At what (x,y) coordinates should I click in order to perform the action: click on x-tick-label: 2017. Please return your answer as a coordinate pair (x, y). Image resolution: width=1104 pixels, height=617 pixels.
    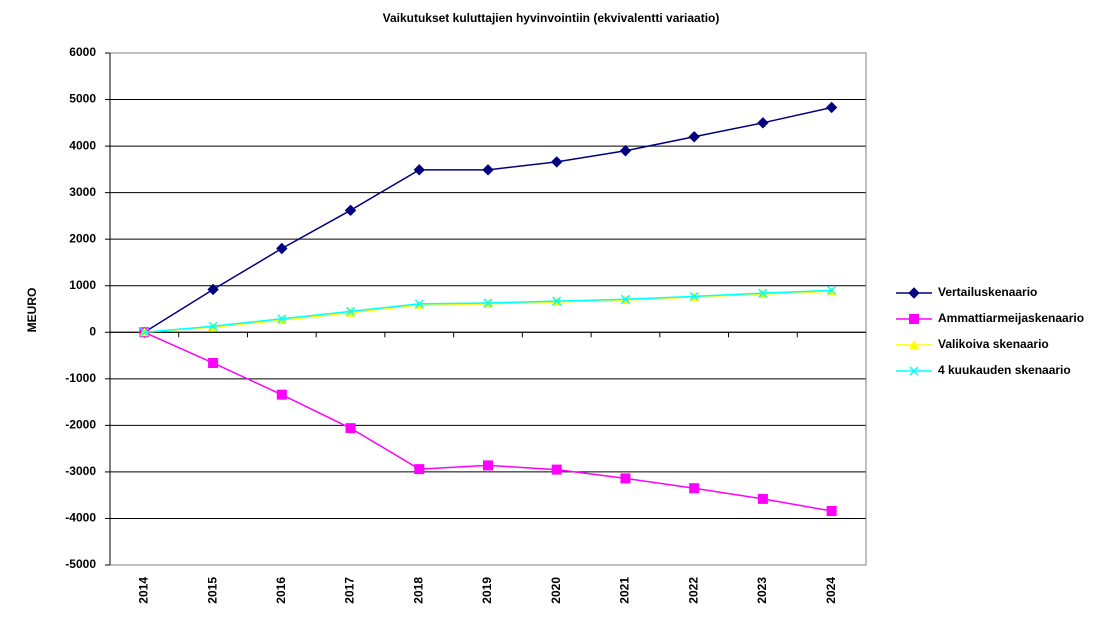
    Looking at the image, I should click on (350, 590).